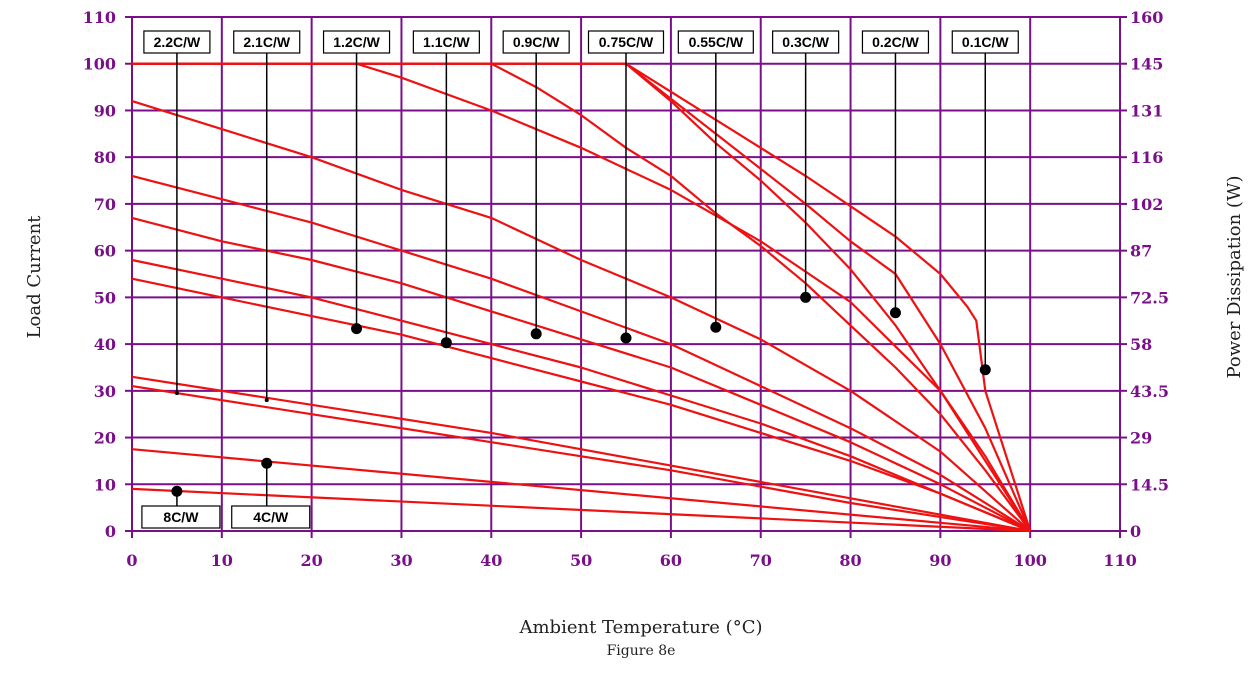 This screenshot has height=680, width=1255. What do you see at coordinates (1135, 531) in the screenshot?
I see `y2-tick-label: 0` at bounding box center [1135, 531].